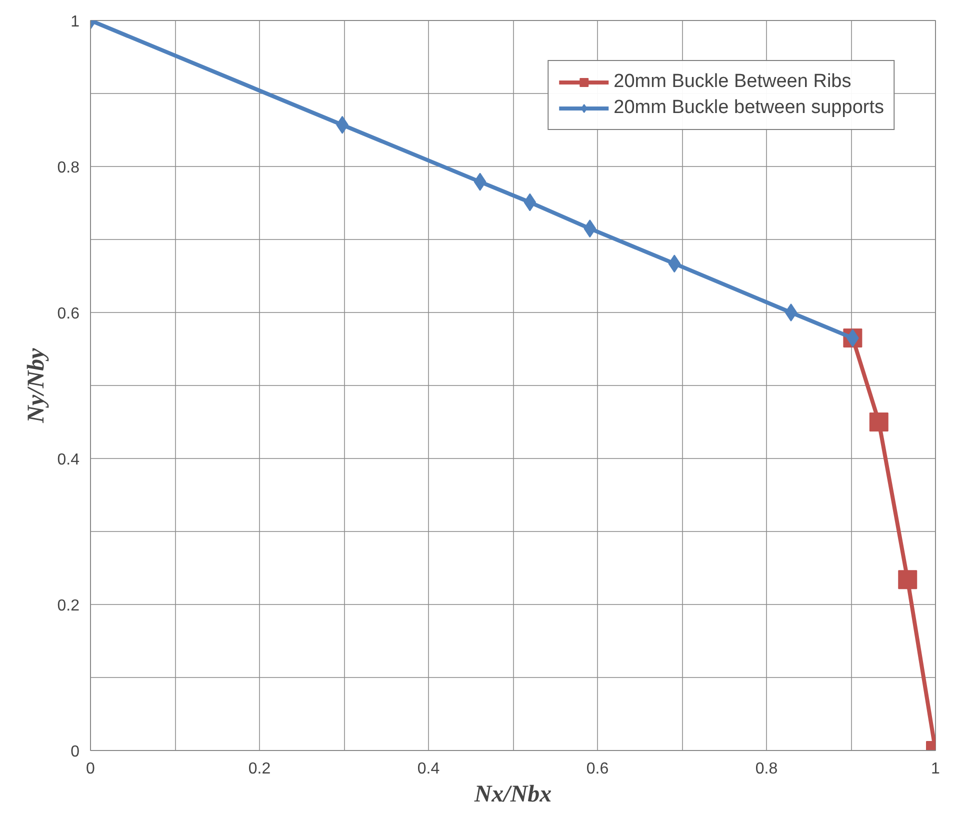  I want to click on x-tick-label: 0.4, so click(428, 769).